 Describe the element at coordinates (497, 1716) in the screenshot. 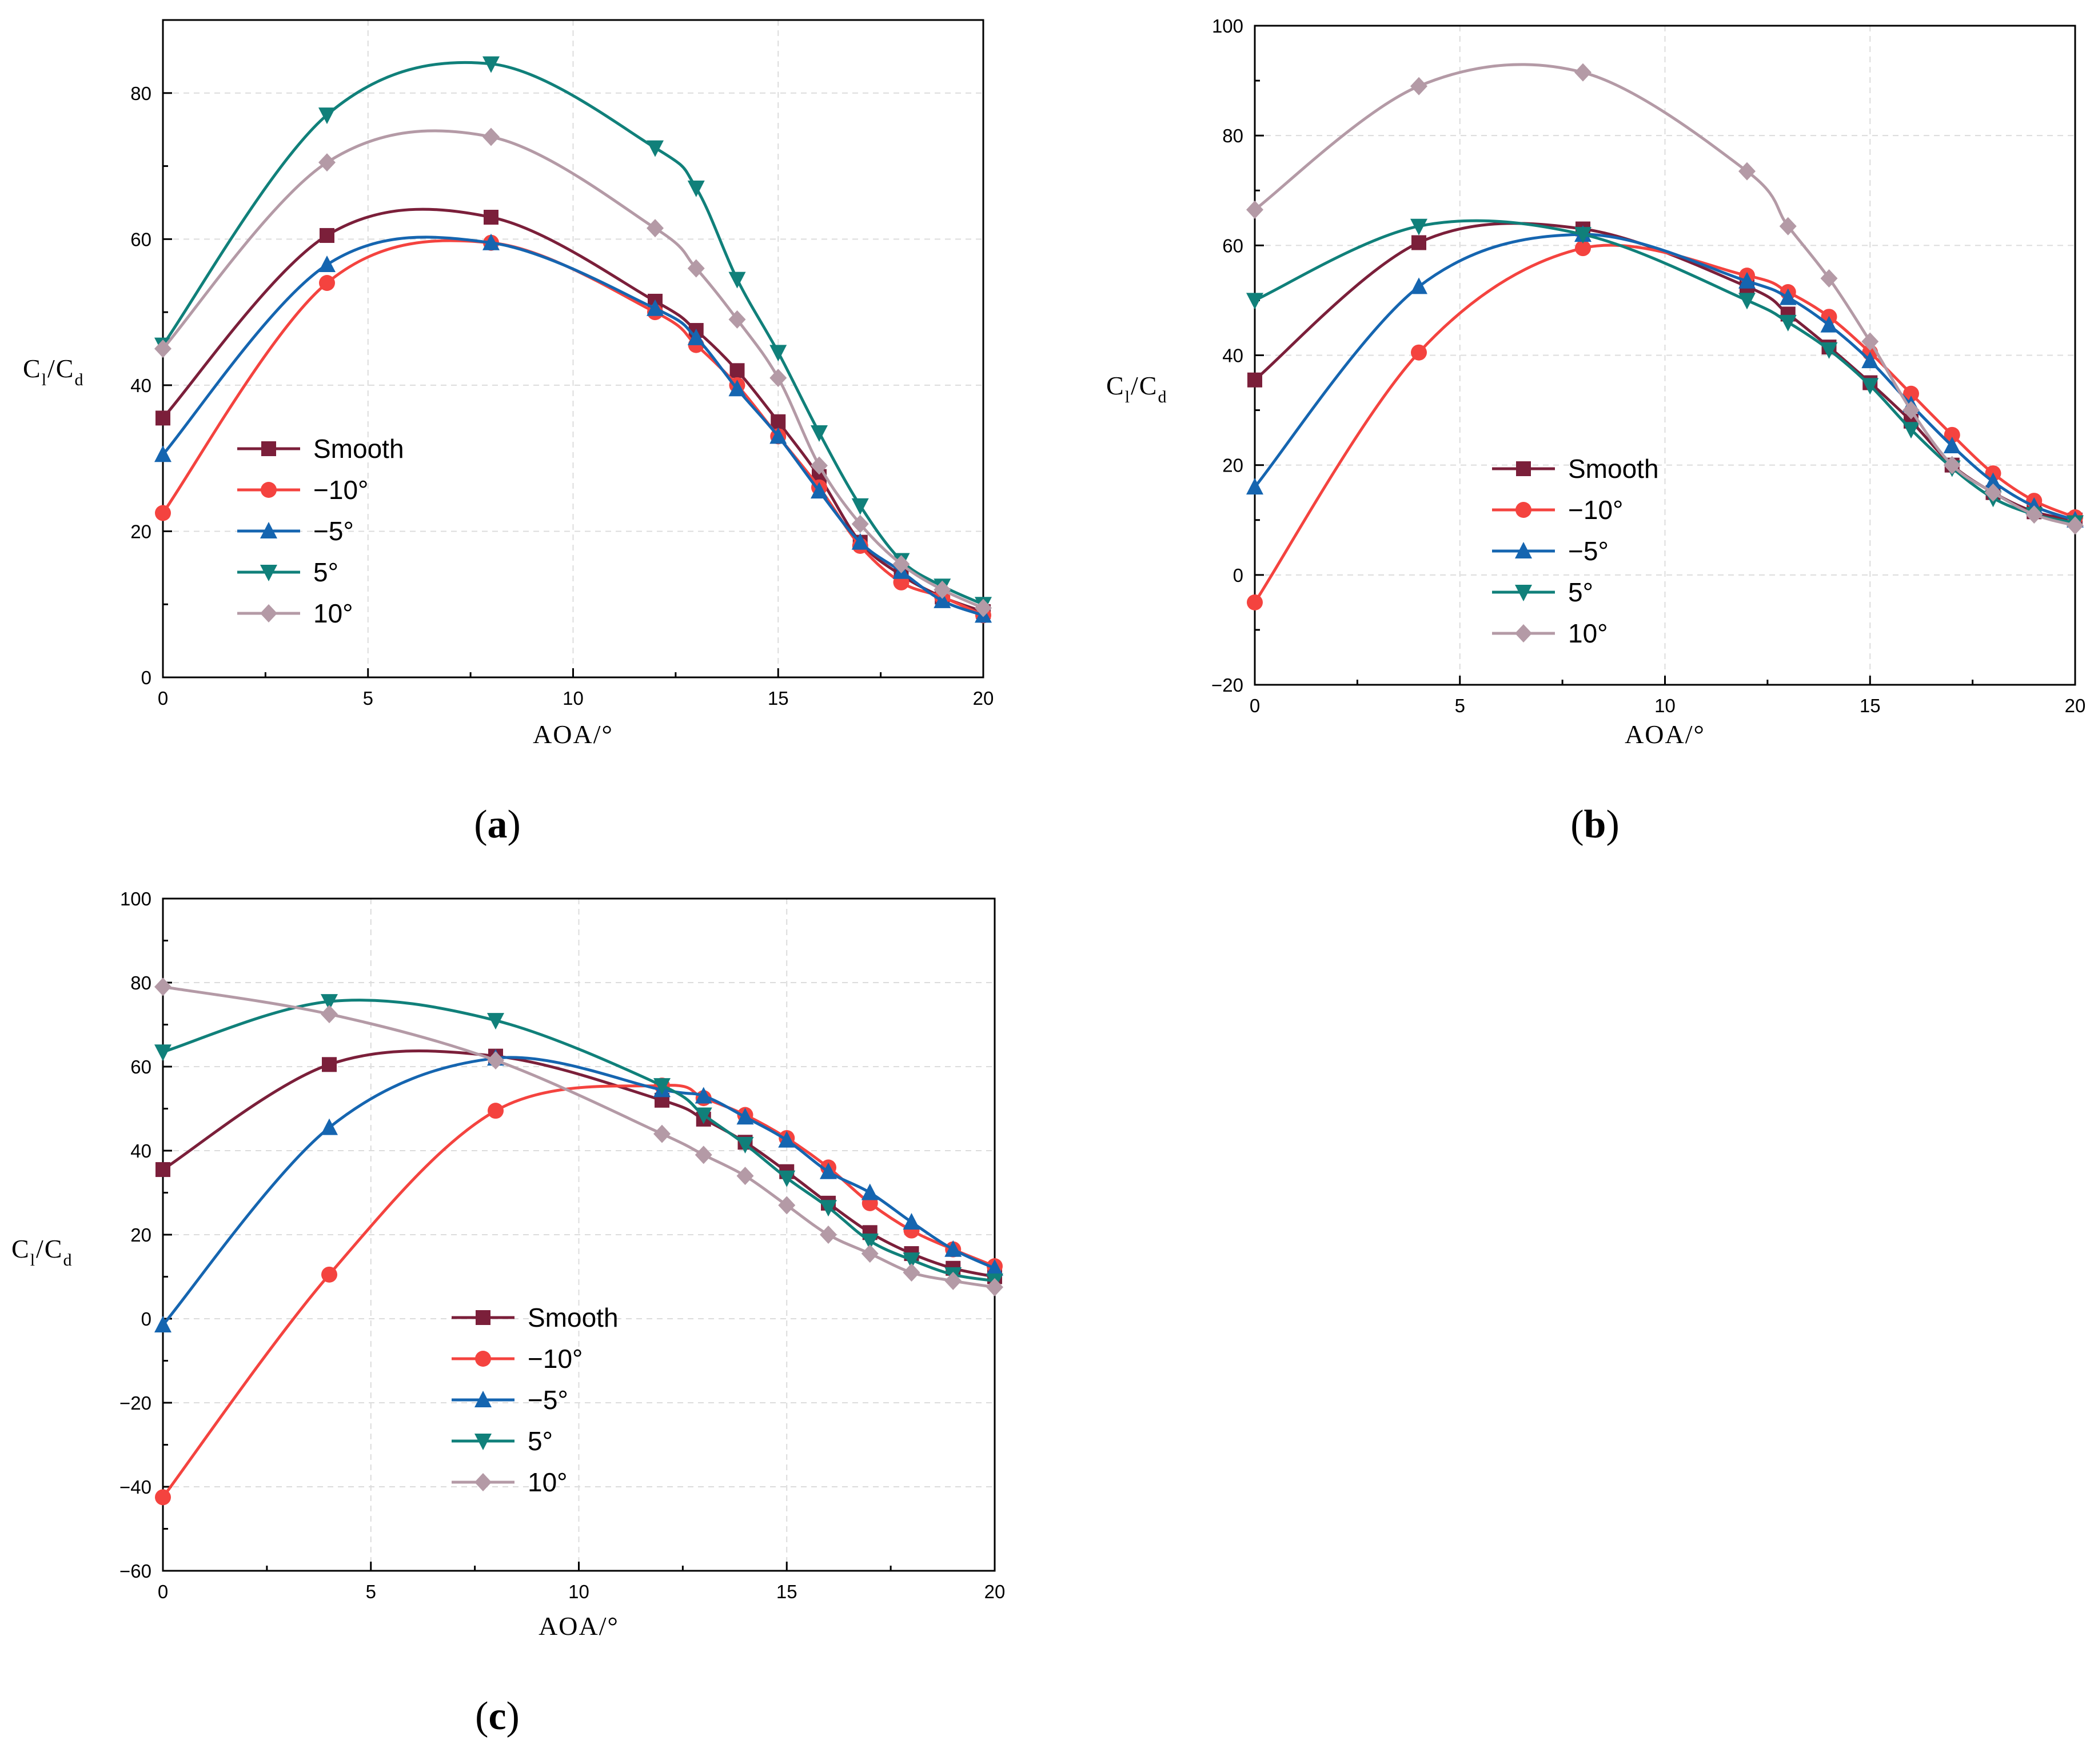

I see `panel-label: (c)` at that location.